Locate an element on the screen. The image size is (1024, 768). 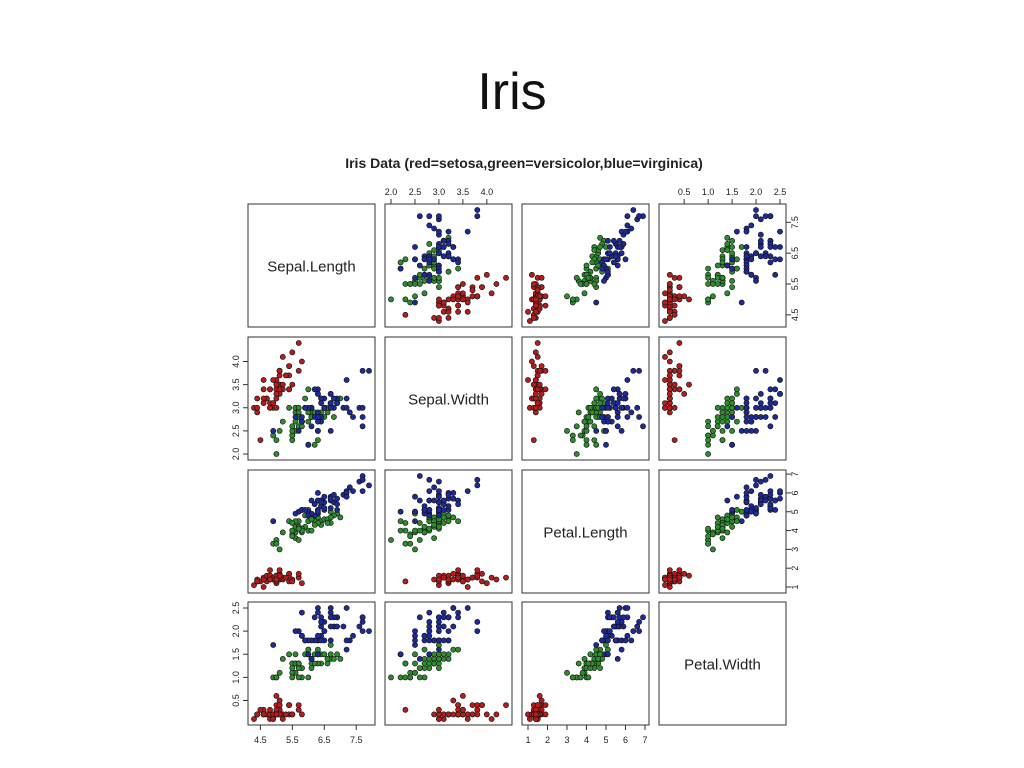
tick-label-sepal-length: 4.5 is located at coordinates (260, 740).